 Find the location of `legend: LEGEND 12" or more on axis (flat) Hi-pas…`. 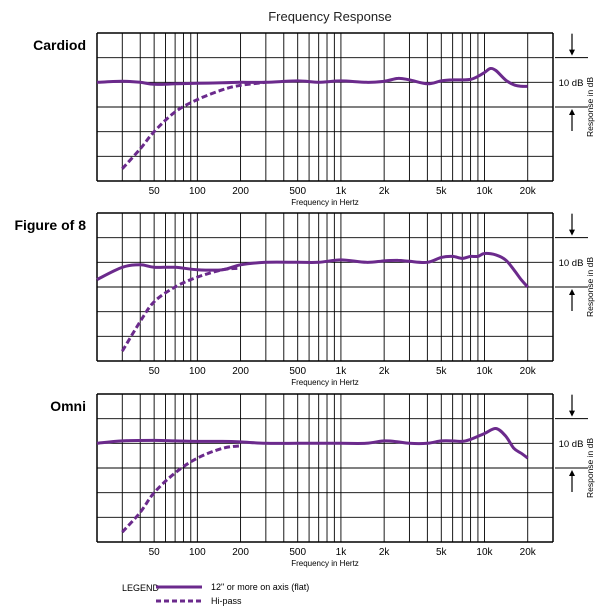

legend: LEGEND 12" or more on axis (flat) Hi-pas… is located at coordinates (215, 594).